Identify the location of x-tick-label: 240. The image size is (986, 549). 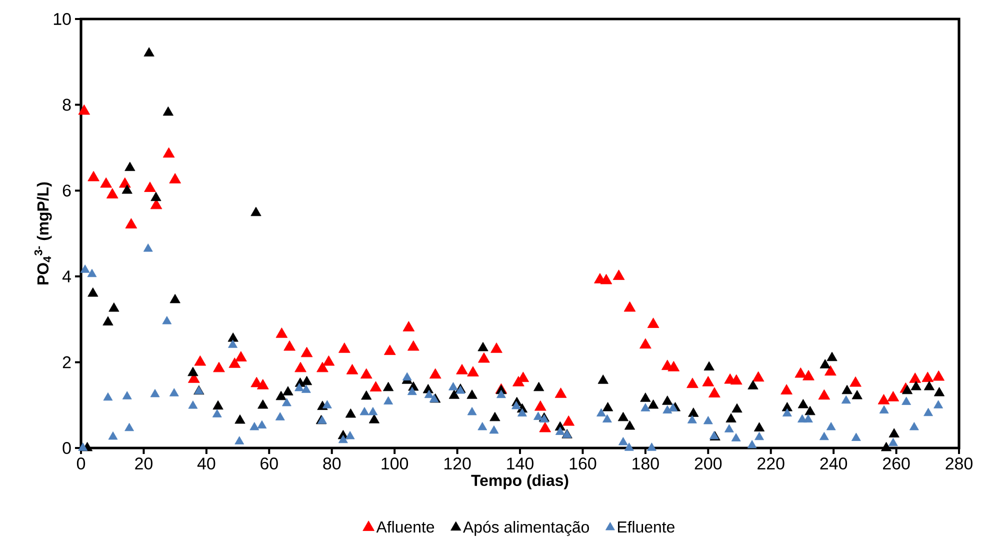
(834, 464).